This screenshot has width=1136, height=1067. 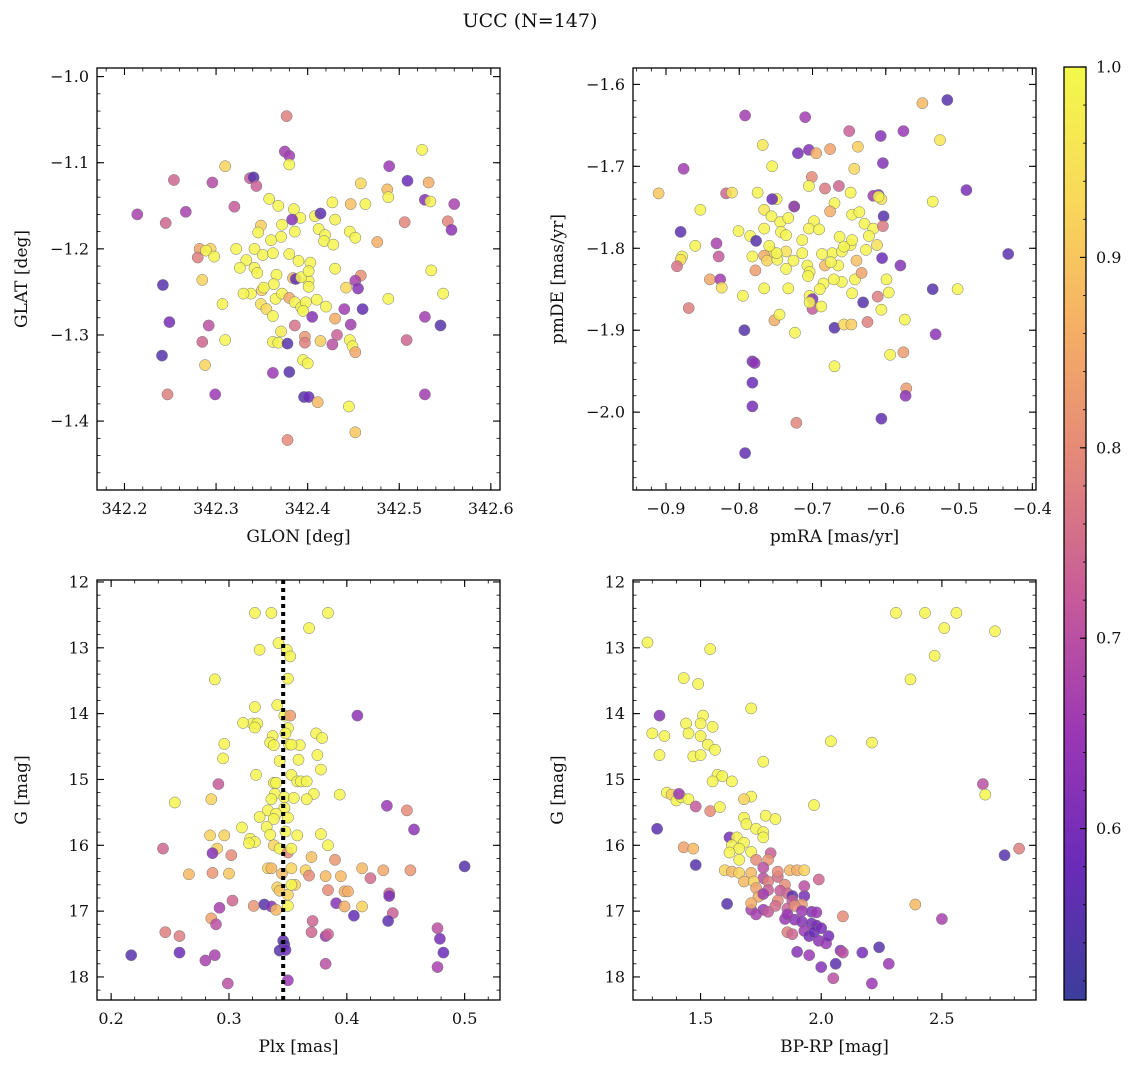 What do you see at coordinates (79, 845) in the screenshot?
I see `y-tick-label: 16` at bounding box center [79, 845].